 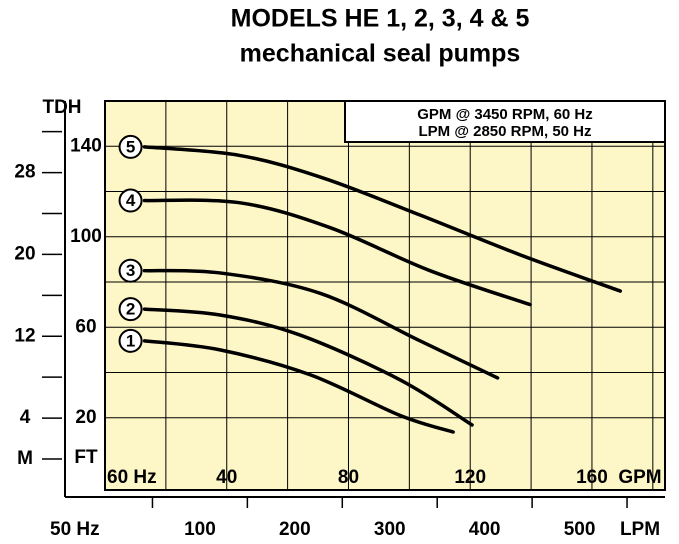 I want to click on y2-tick-label: 12, so click(x=24, y=335).